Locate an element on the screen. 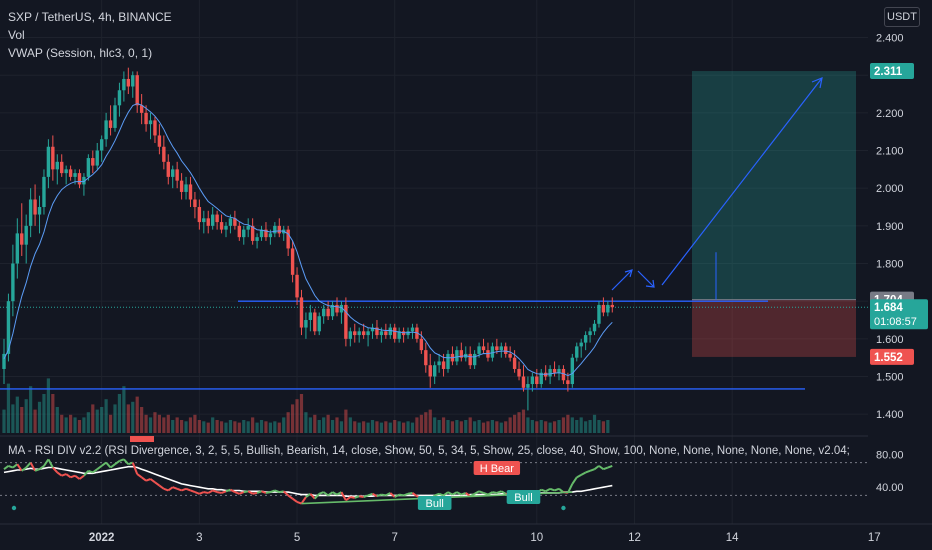 The width and height of the screenshot is (932, 550). vwap-legend: VWAP (Session, hlc3, 0, 1) is located at coordinates (80, 53).